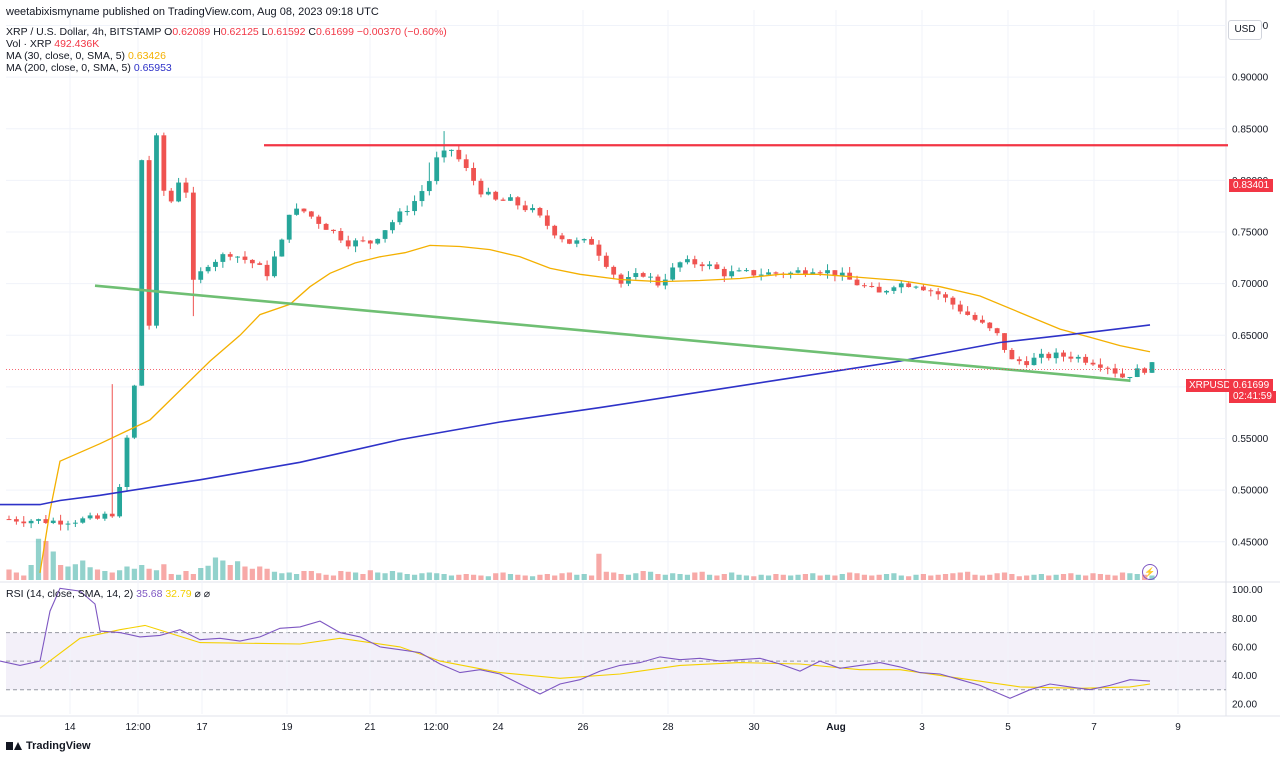 The height and width of the screenshot is (758, 1280). I want to click on time-tick-label: 12:00, so click(435, 727).